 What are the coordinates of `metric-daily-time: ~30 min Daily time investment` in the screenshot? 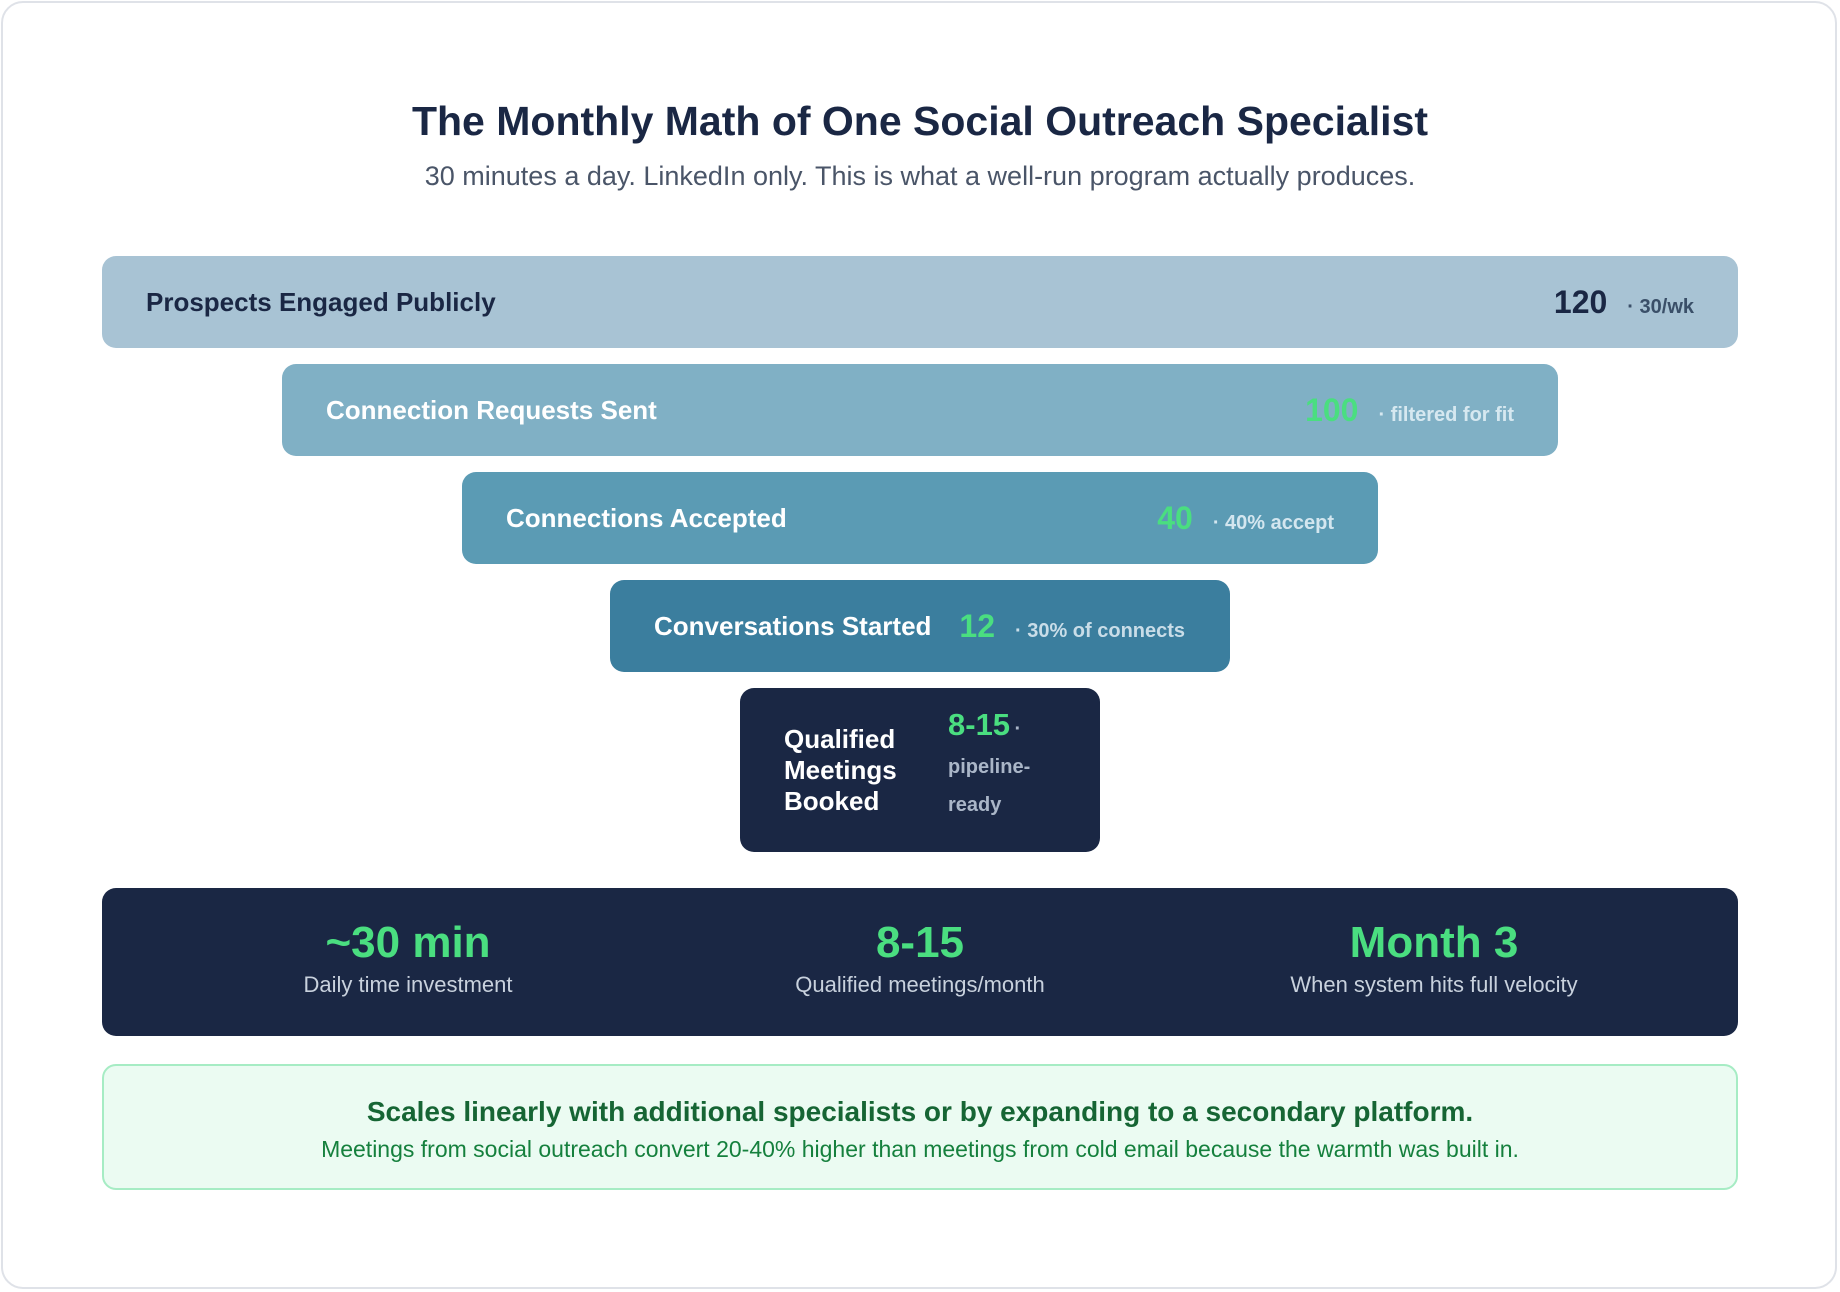 It's located at (408, 958).